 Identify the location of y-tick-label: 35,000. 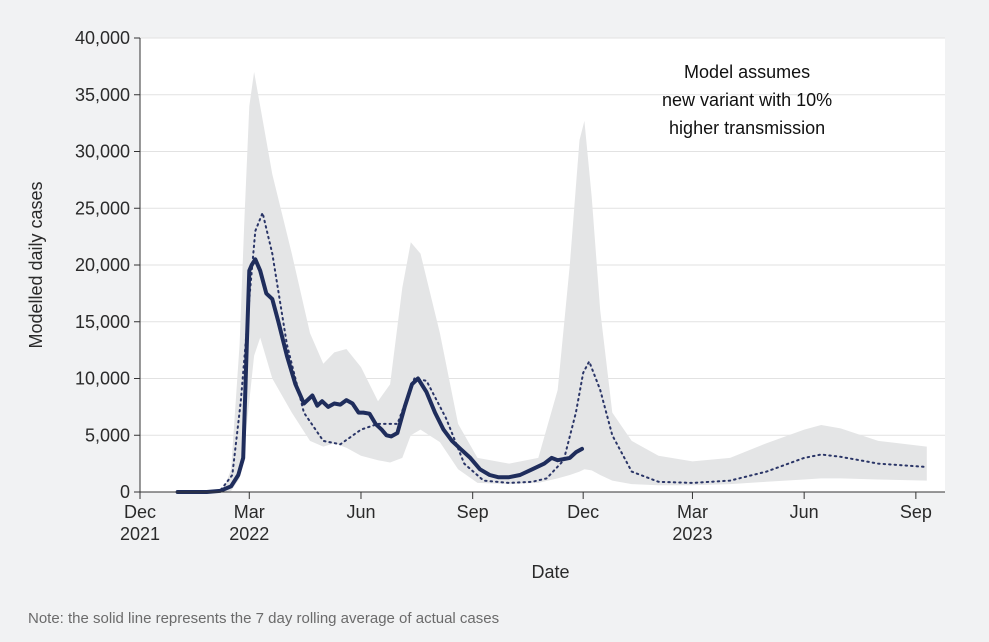
(102, 95).